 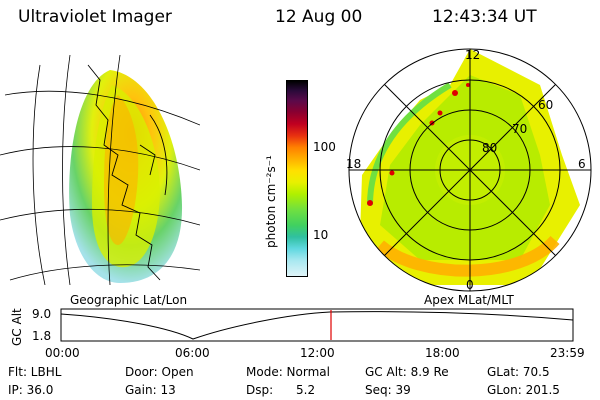 I want to click on altitude-ytick-max: 9.0, so click(x=42, y=314).